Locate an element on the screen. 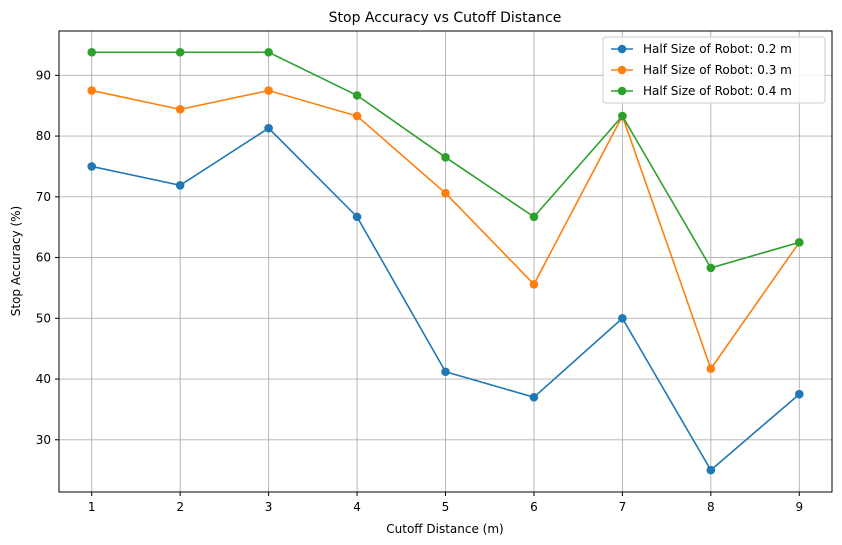 Image resolution: width=842 pixels, height=545 pixels. legend-label: Half Size of Robot: 0.3 m is located at coordinates (717, 70).